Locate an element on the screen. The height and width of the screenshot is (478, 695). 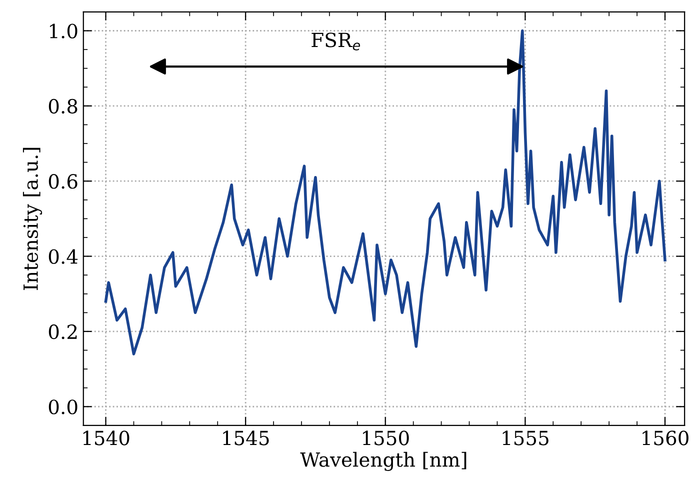
x-tick-label: 1540 is located at coordinates (106, 438).